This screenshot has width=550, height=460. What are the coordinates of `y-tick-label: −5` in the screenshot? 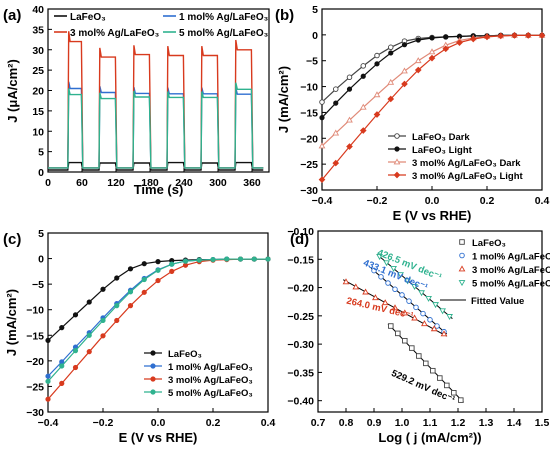 It's located at (312, 62).